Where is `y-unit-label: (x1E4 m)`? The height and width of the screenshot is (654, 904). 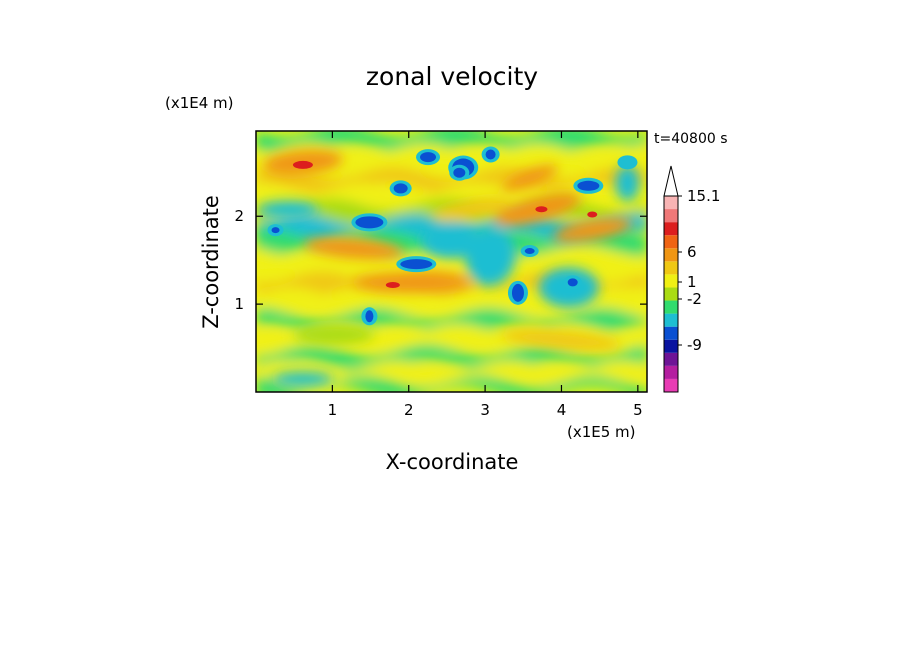 y-unit-label: (x1E4 m) is located at coordinates (199, 103).